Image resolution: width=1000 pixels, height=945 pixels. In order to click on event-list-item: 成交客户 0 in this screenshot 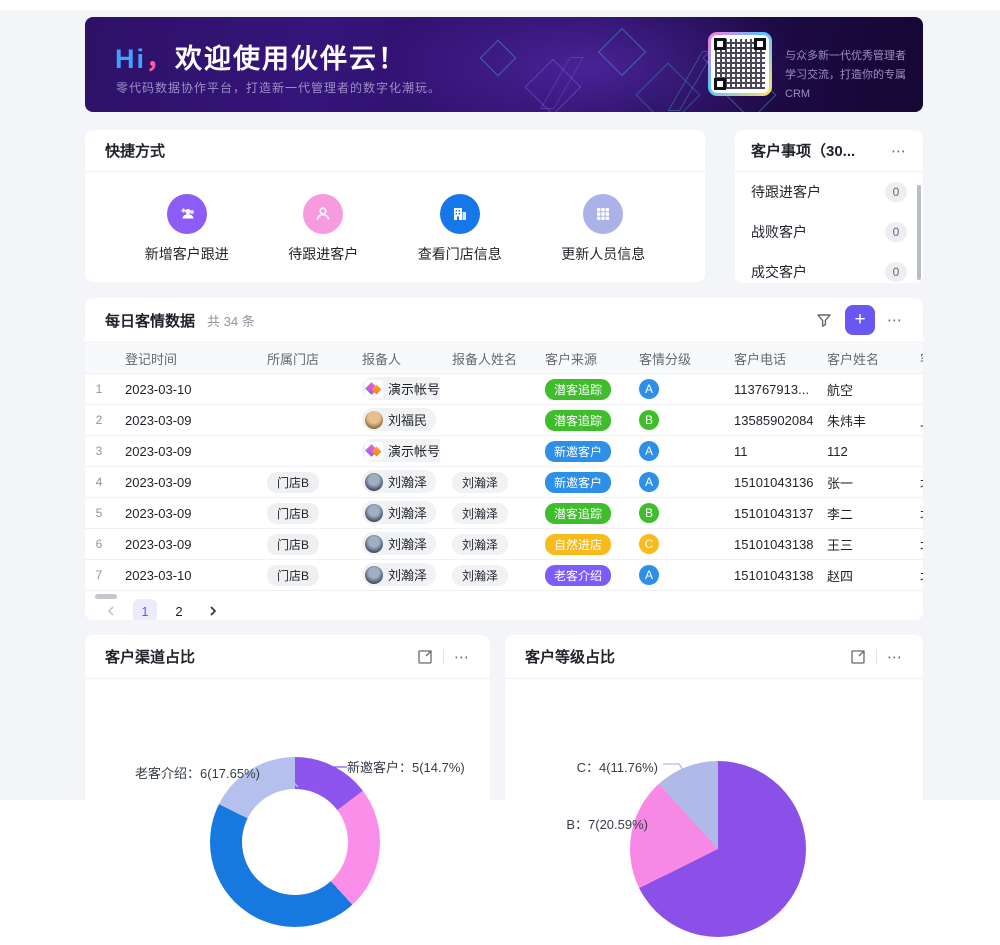, I will do `click(829, 267)`.